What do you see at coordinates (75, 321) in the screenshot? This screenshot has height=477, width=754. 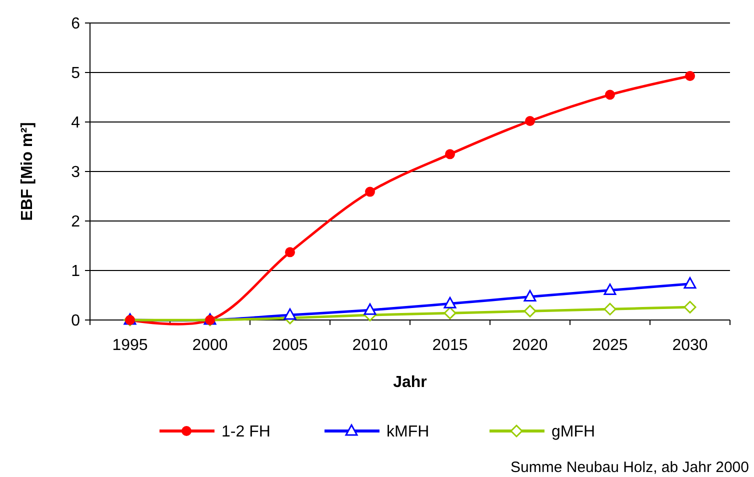 I see `y-tick-label: 0` at bounding box center [75, 321].